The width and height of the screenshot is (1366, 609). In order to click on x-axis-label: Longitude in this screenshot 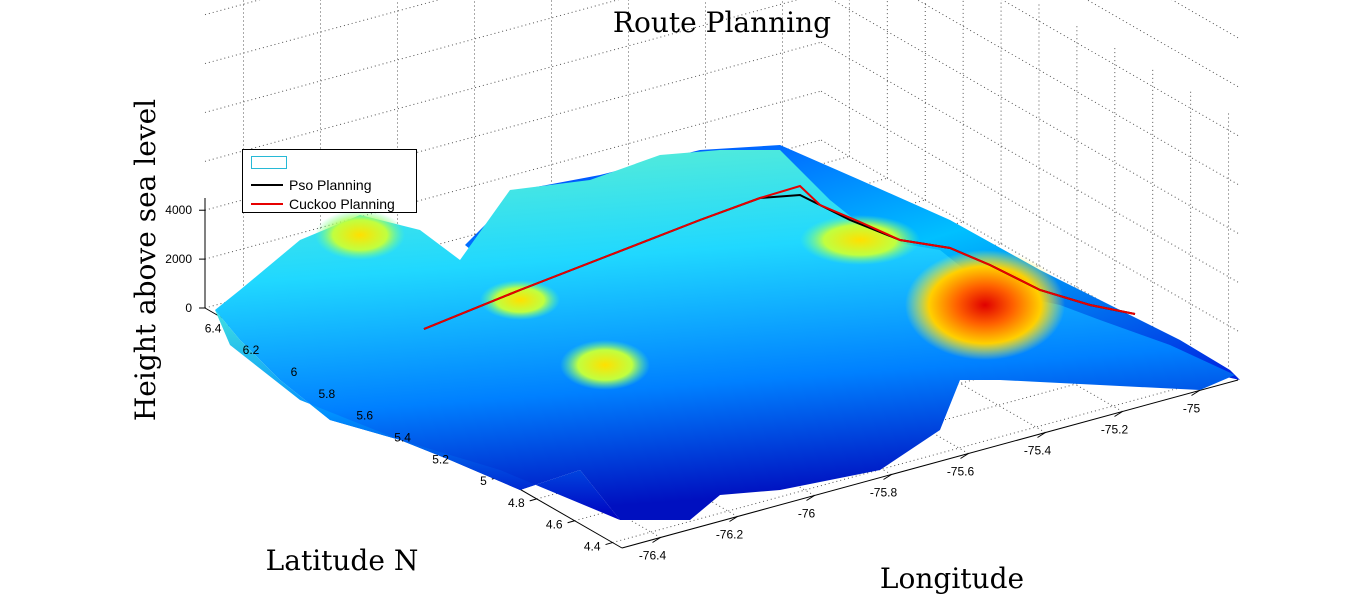, I will do `click(952, 578)`.